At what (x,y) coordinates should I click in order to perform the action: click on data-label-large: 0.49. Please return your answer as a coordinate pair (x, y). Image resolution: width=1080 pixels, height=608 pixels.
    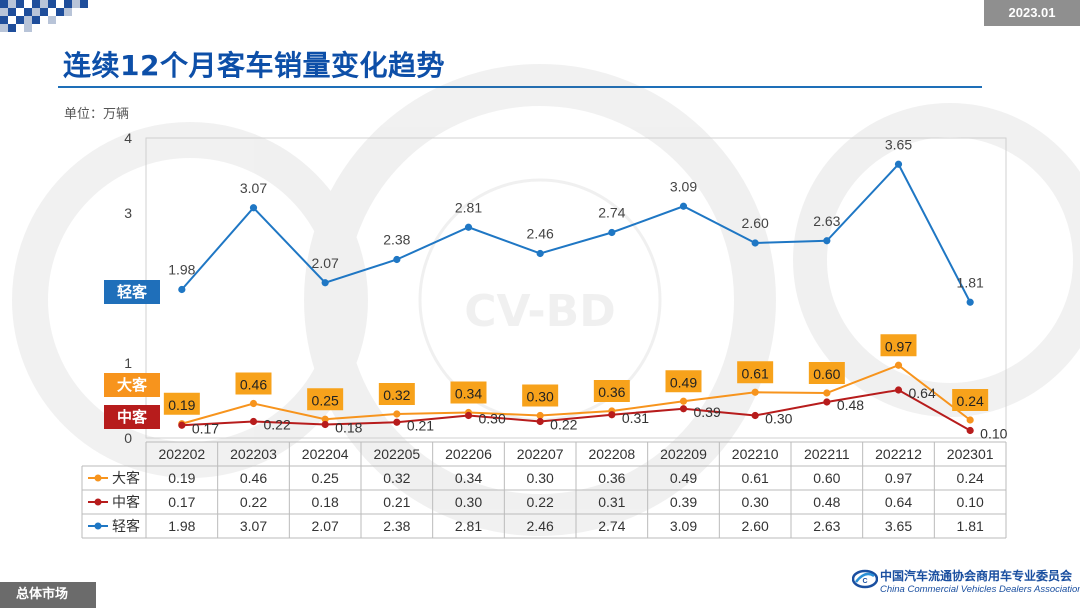
    Looking at the image, I should click on (683, 381).